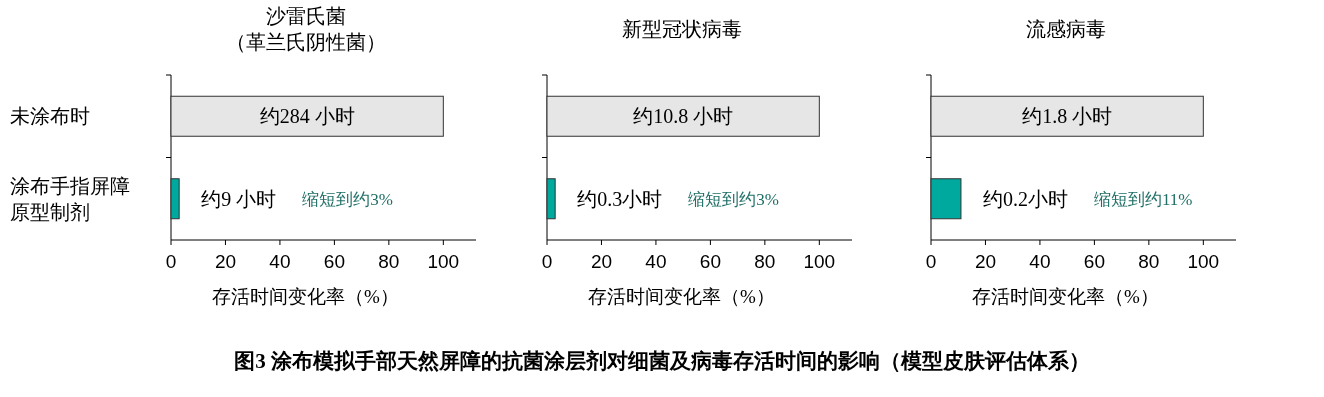  I want to click on data-label: 约0.2小时, so click(1025, 198).